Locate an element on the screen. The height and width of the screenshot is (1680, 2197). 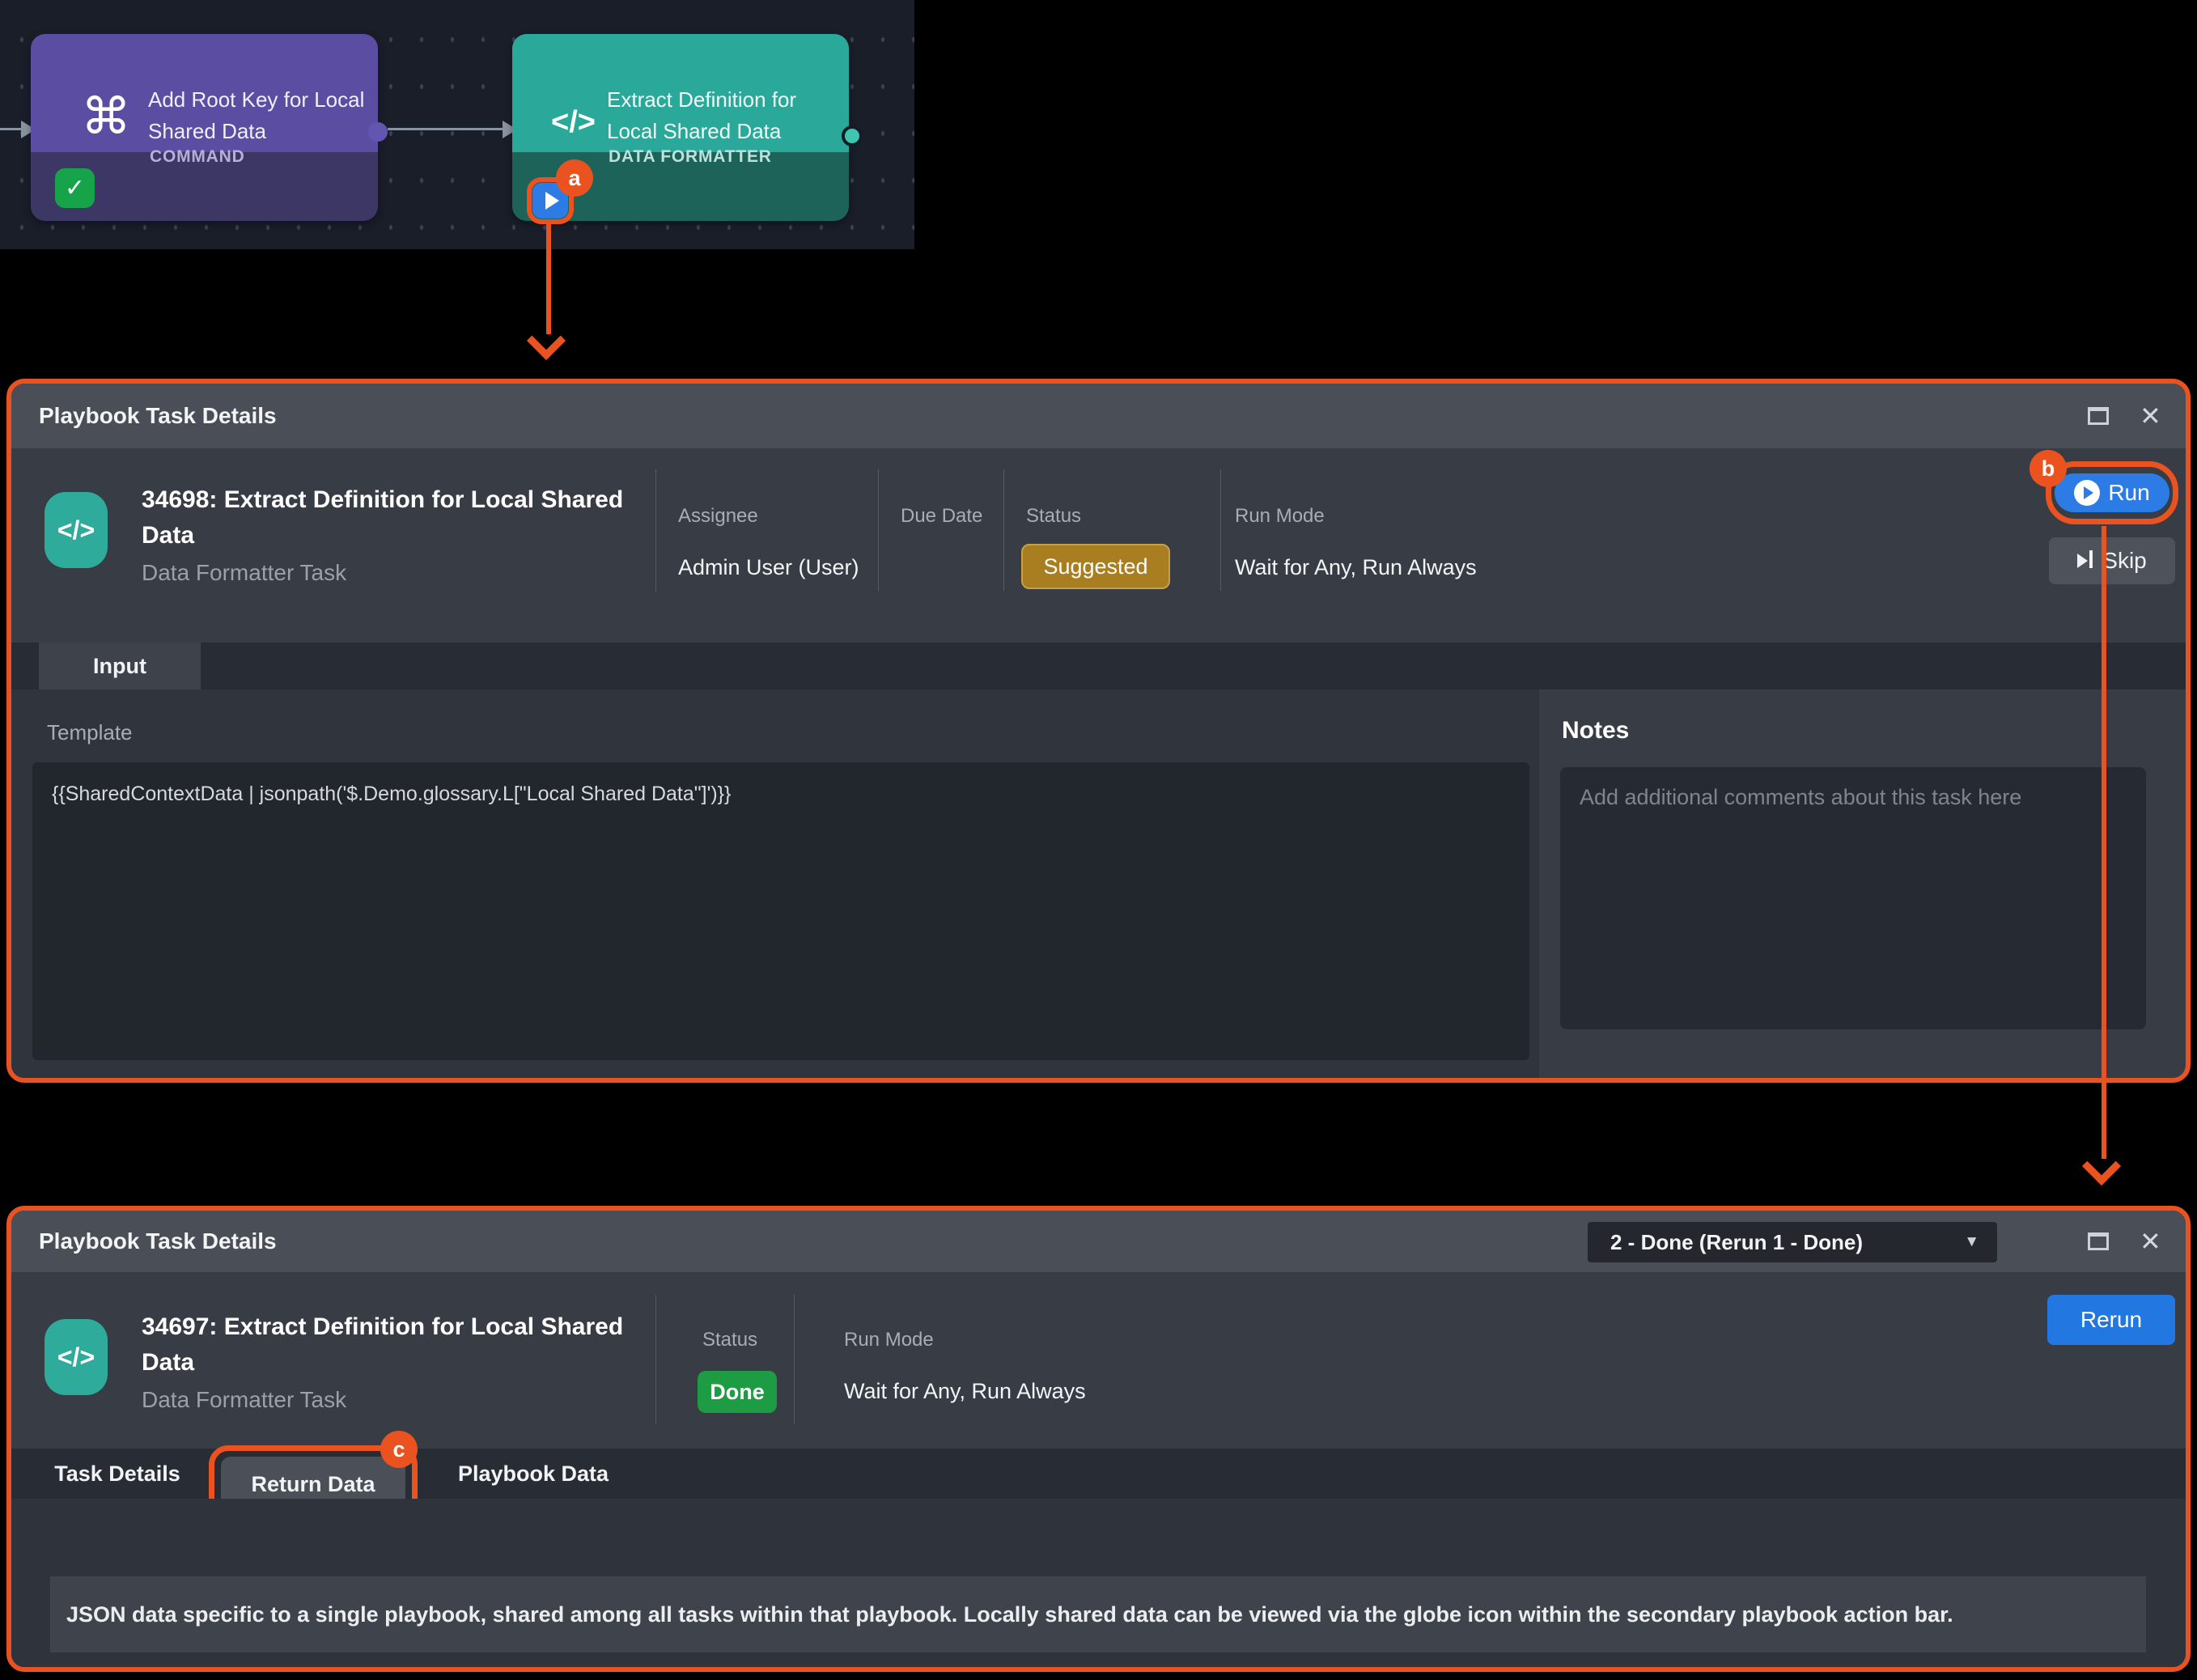
node-title: Add Root Key for Local Shared Data is located at coordinates (256, 115).